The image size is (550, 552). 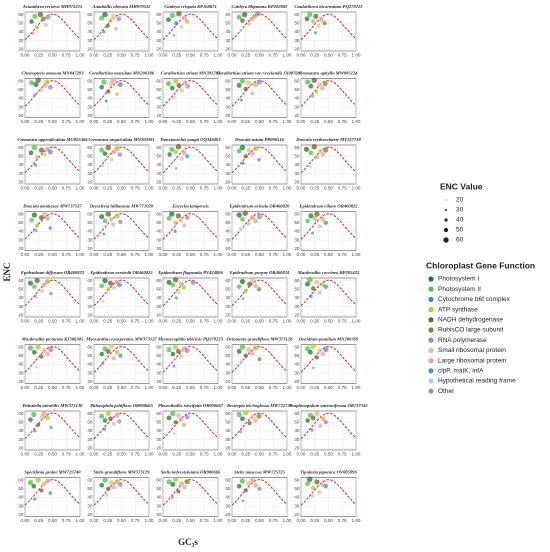 What do you see at coordinates (471, 330) in the screenshot?
I see `legend-label: RubisCO large subunit` at bounding box center [471, 330].